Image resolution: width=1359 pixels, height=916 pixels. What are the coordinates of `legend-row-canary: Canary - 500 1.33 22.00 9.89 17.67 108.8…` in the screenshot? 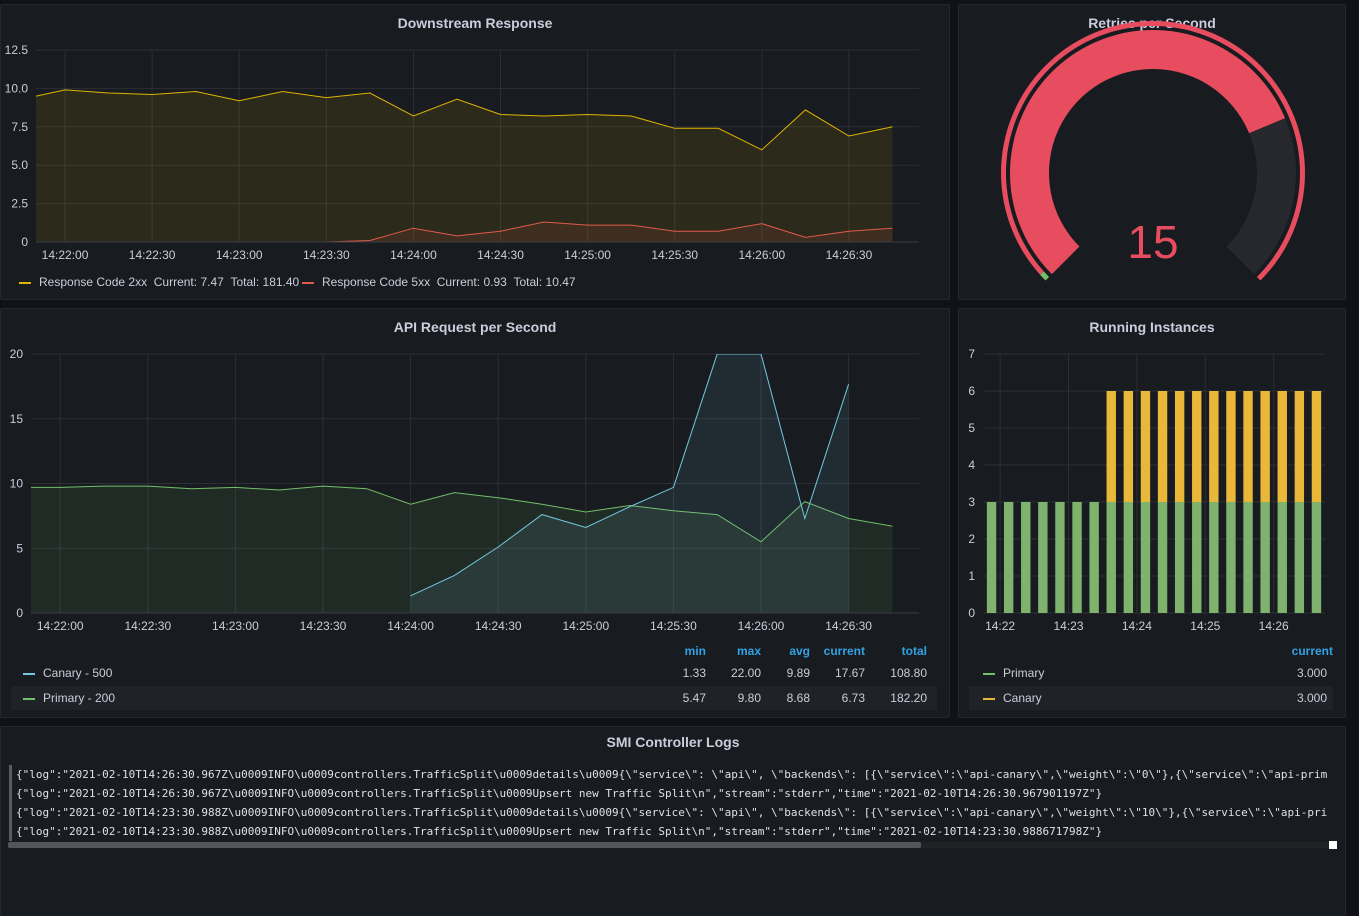 It's located at (471, 673).